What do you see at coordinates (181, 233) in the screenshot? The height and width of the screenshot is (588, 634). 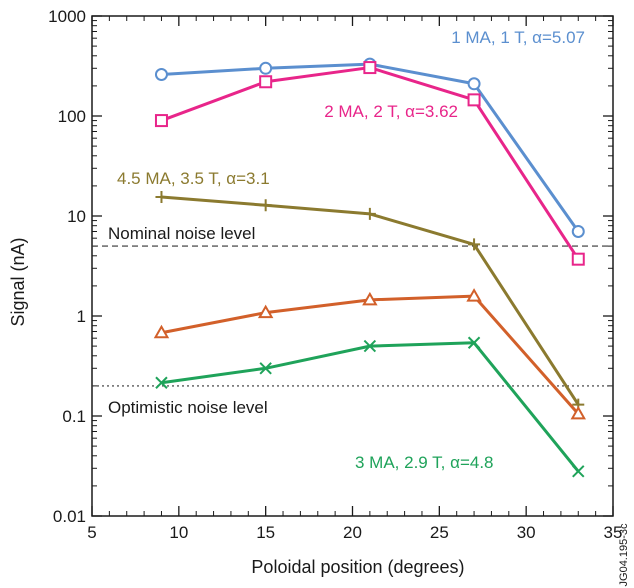 I see `nominal-noise-label: Nominal noise level` at bounding box center [181, 233].